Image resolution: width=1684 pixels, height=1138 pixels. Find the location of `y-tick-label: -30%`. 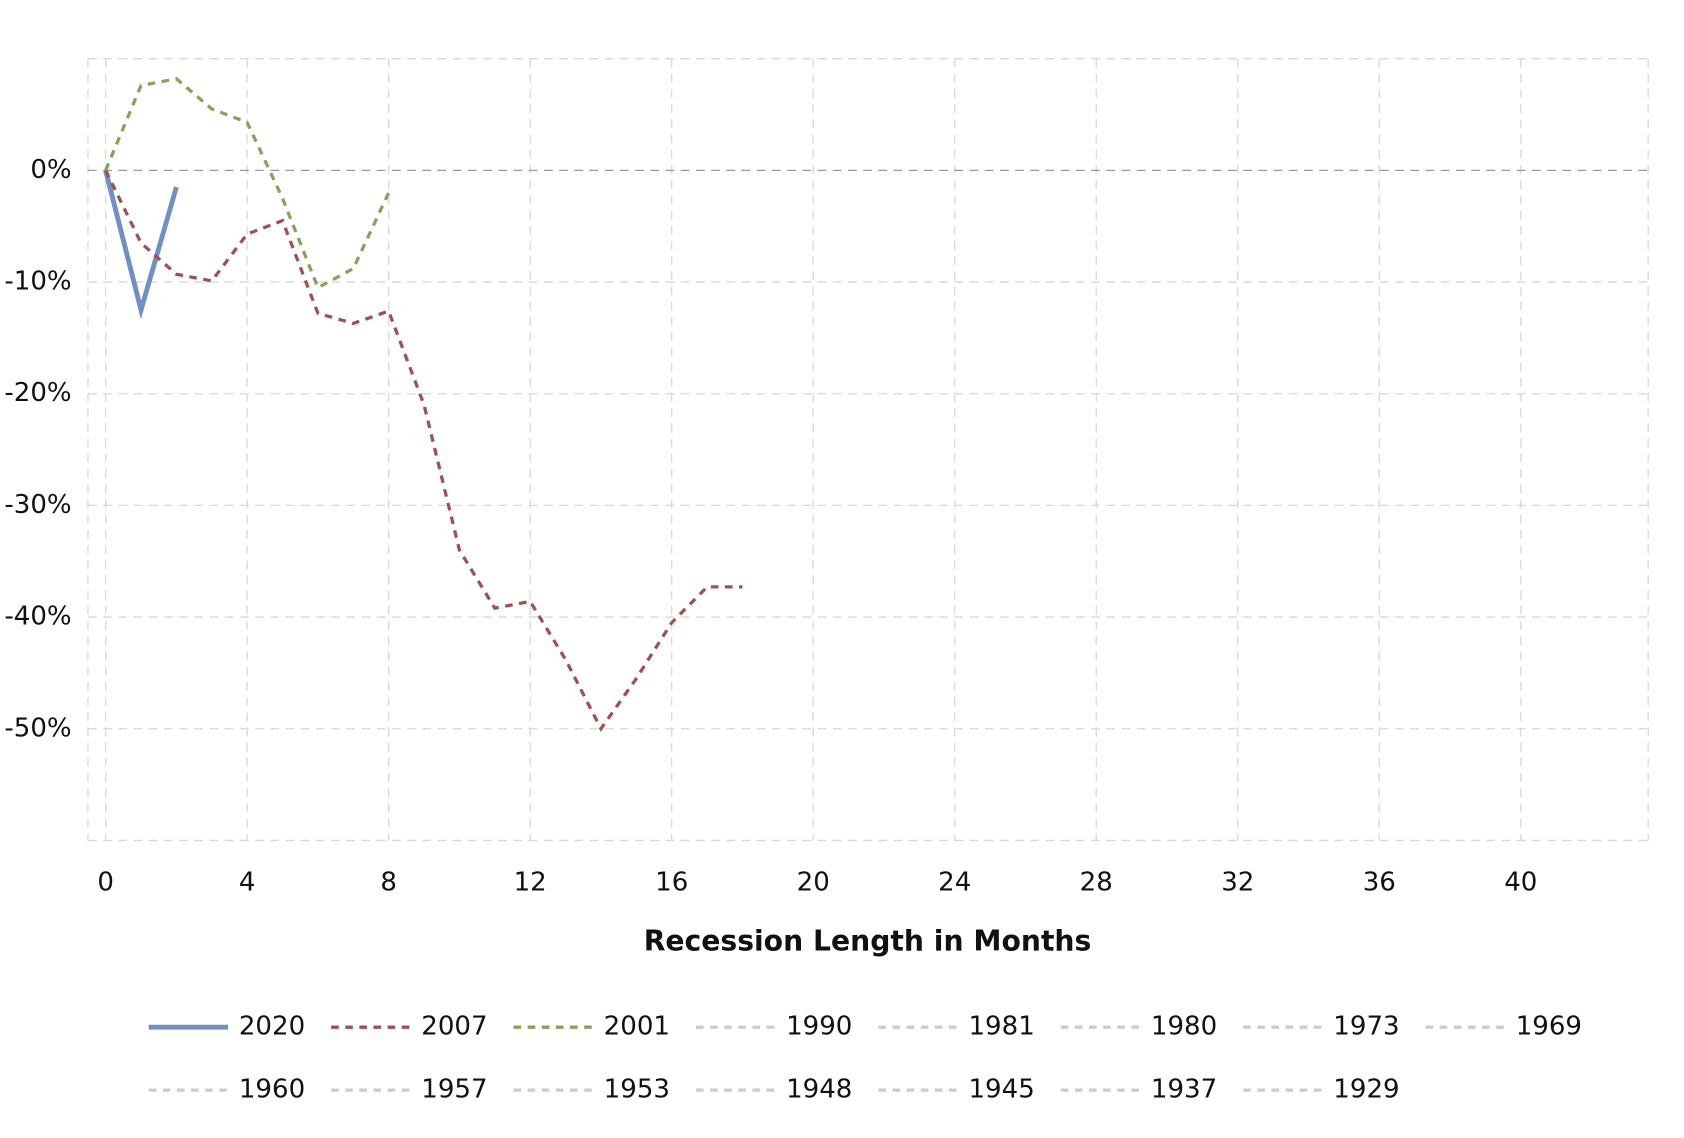

y-tick-label: -30% is located at coordinates (37, 505).